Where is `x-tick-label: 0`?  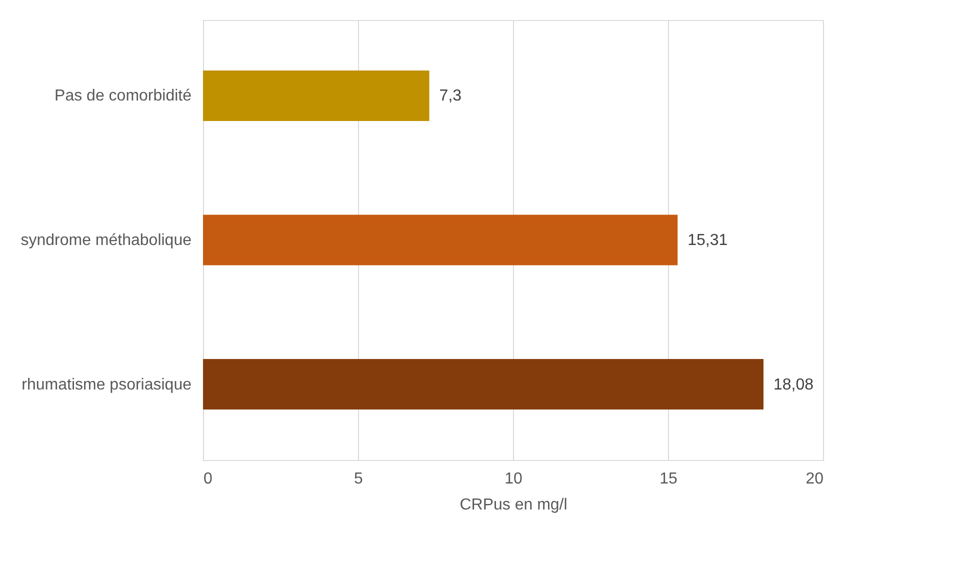 x-tick-label: 0 is located at coordinates (208, 479).